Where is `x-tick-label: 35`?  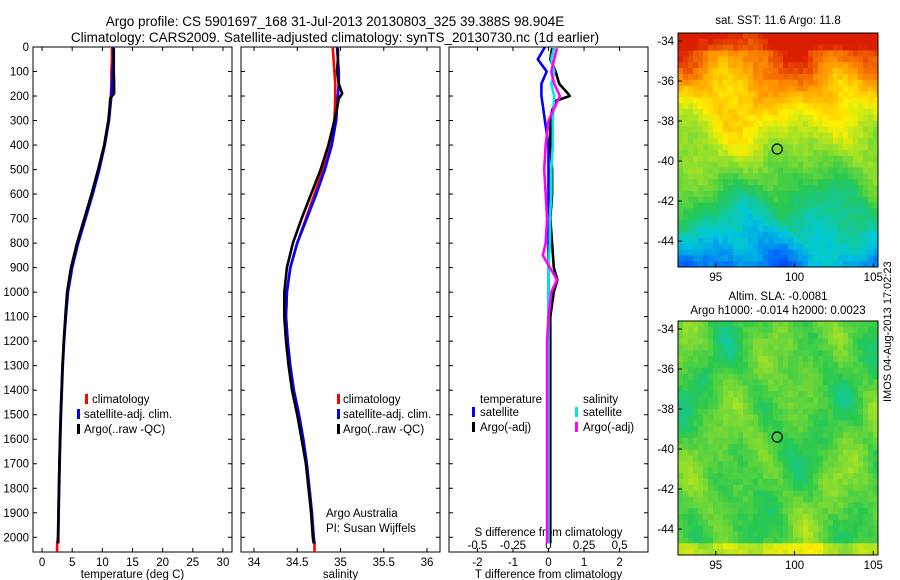 x-tick-label: 35 is located at coordinates (340, 563).